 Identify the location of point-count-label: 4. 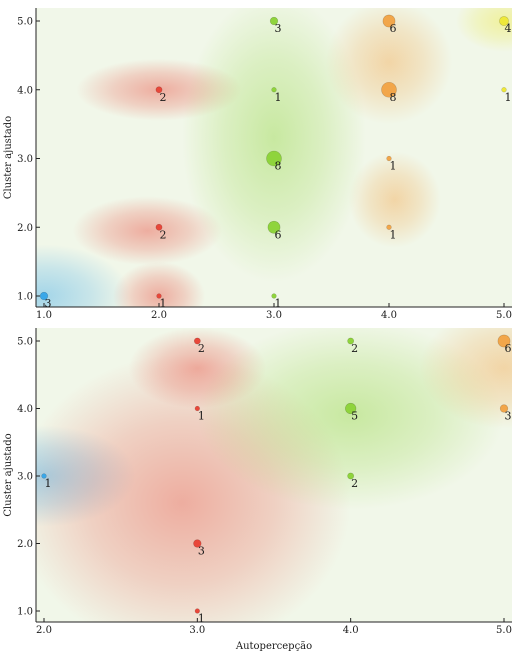
(508, 28).